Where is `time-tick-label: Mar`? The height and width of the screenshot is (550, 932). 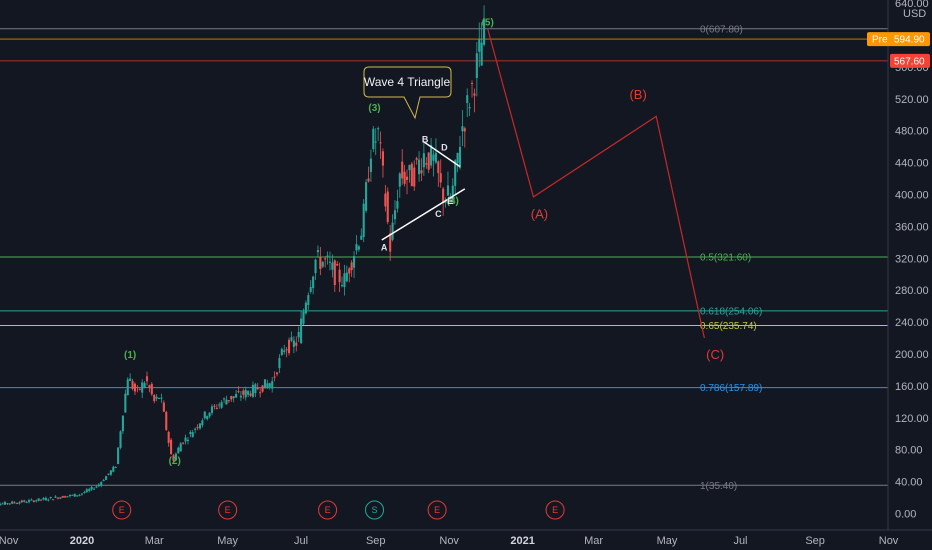 time-tick-label: Mar is located at coordinates (154, 541).